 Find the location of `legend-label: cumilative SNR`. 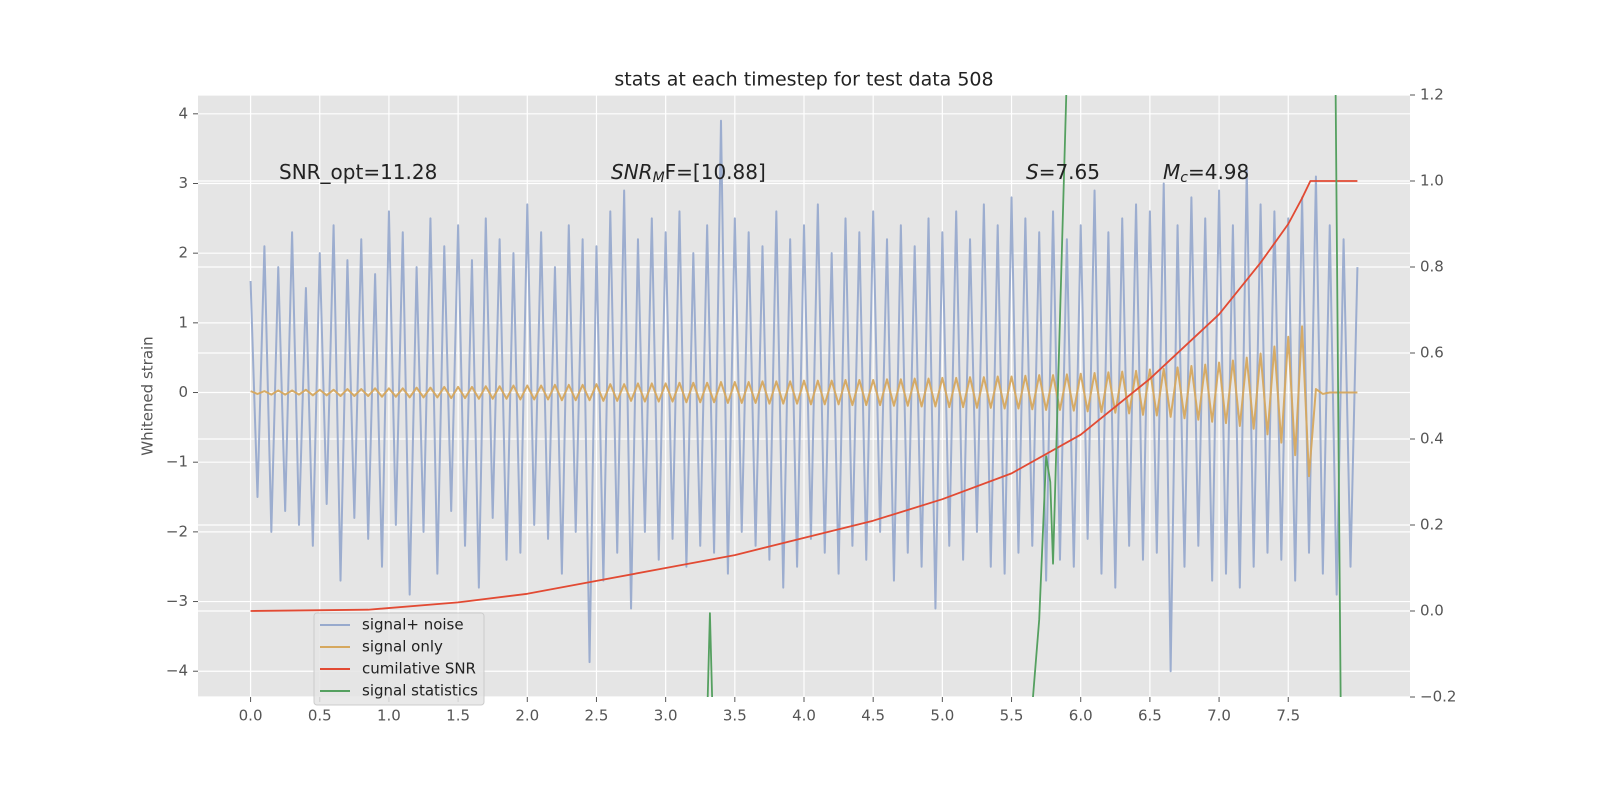

legend-label: cumilative SNR is located at coordinates (419, 669).